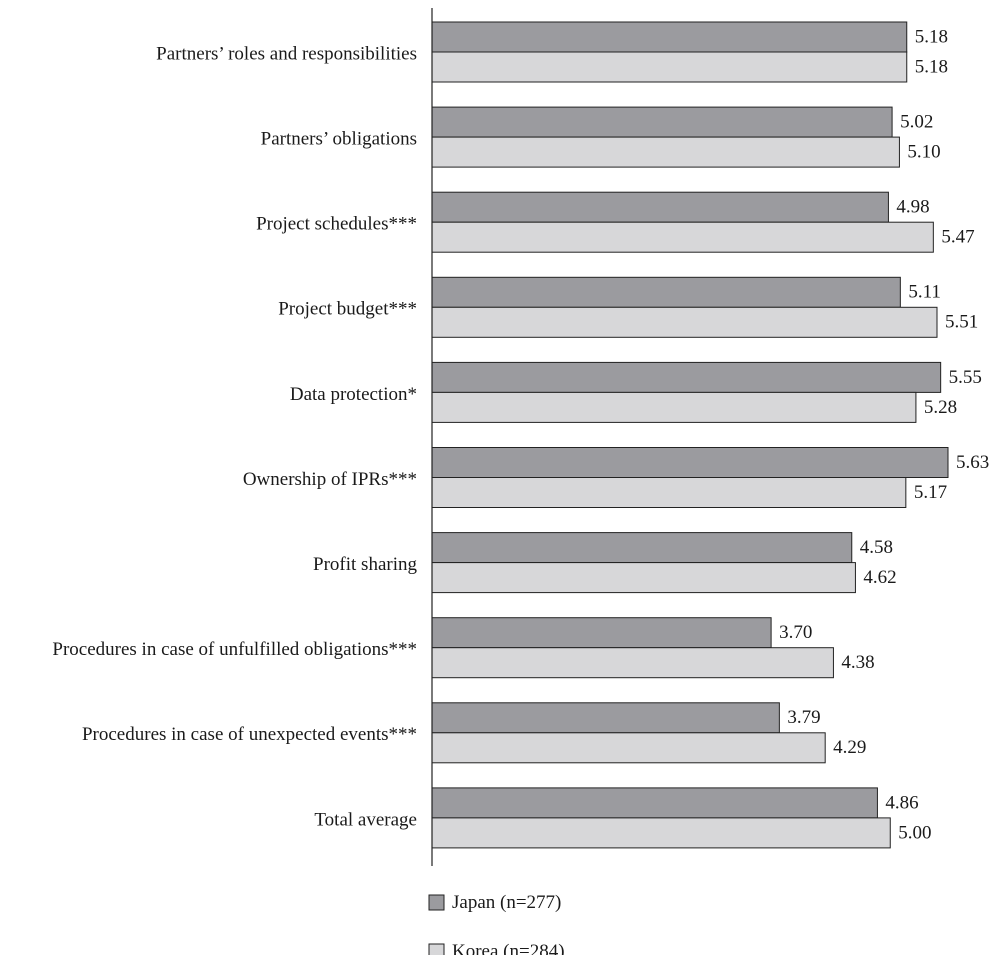 This screenshot has width=998, height=955. What do you see at coordinates (508, 948) in the screenshot?
I see `legend-label: Korea (n=284)` at bounding box center [508, 948].